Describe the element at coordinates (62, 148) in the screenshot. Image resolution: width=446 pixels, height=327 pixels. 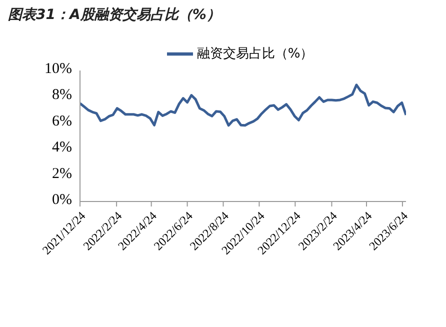
I see `y-tick-label: 4%` at that location.